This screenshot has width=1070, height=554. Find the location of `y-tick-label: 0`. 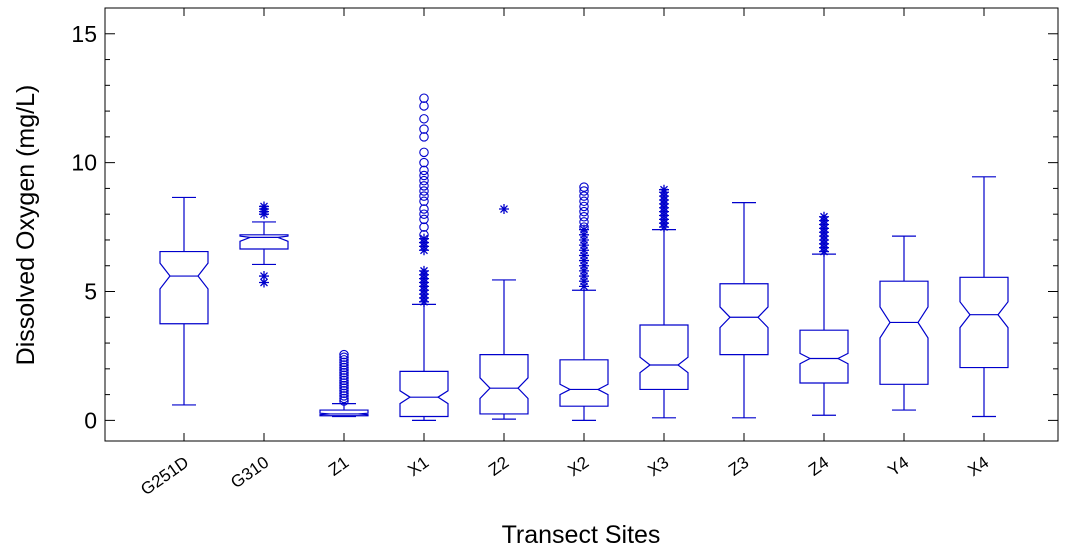

y-tick-label: 0 is located at coordinates (90, 420).